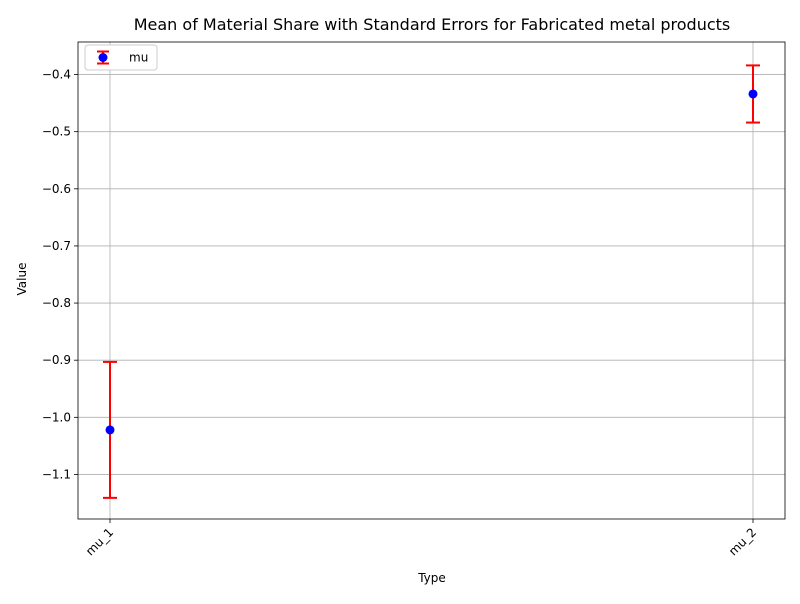 The height and width of the screenshot is (604, 800). I want to click on y-tick-label: −1.0, so click(56, 417).